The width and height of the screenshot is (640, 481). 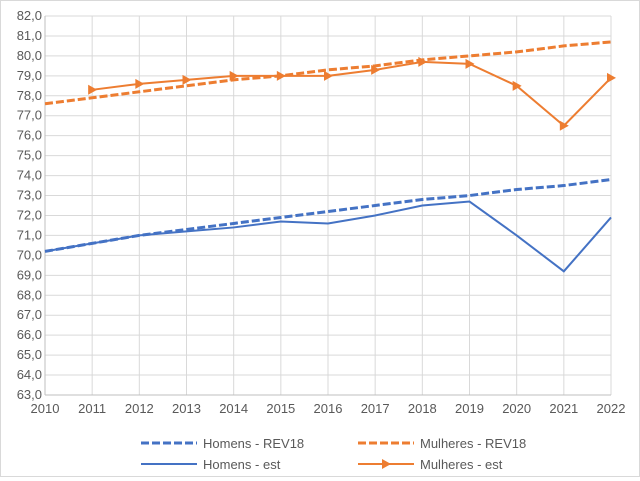 What do you see at coordinates (29, 294) in the screenshot?
I see `y-tick-label: 68,0` at bounding box center [29, 294].